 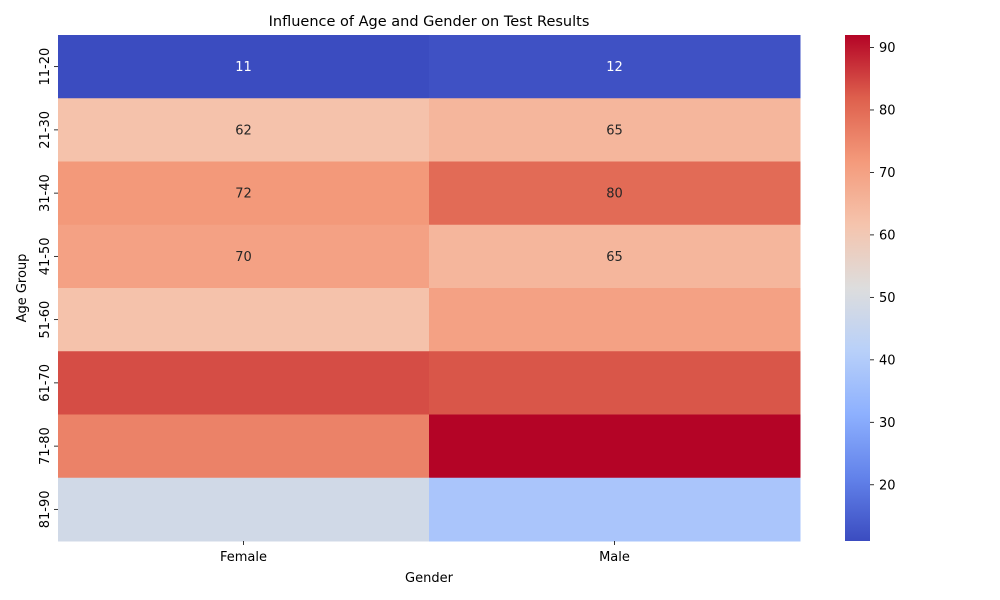 I want to click on y-tick-label: 31-40, so click(x=45, y=193).